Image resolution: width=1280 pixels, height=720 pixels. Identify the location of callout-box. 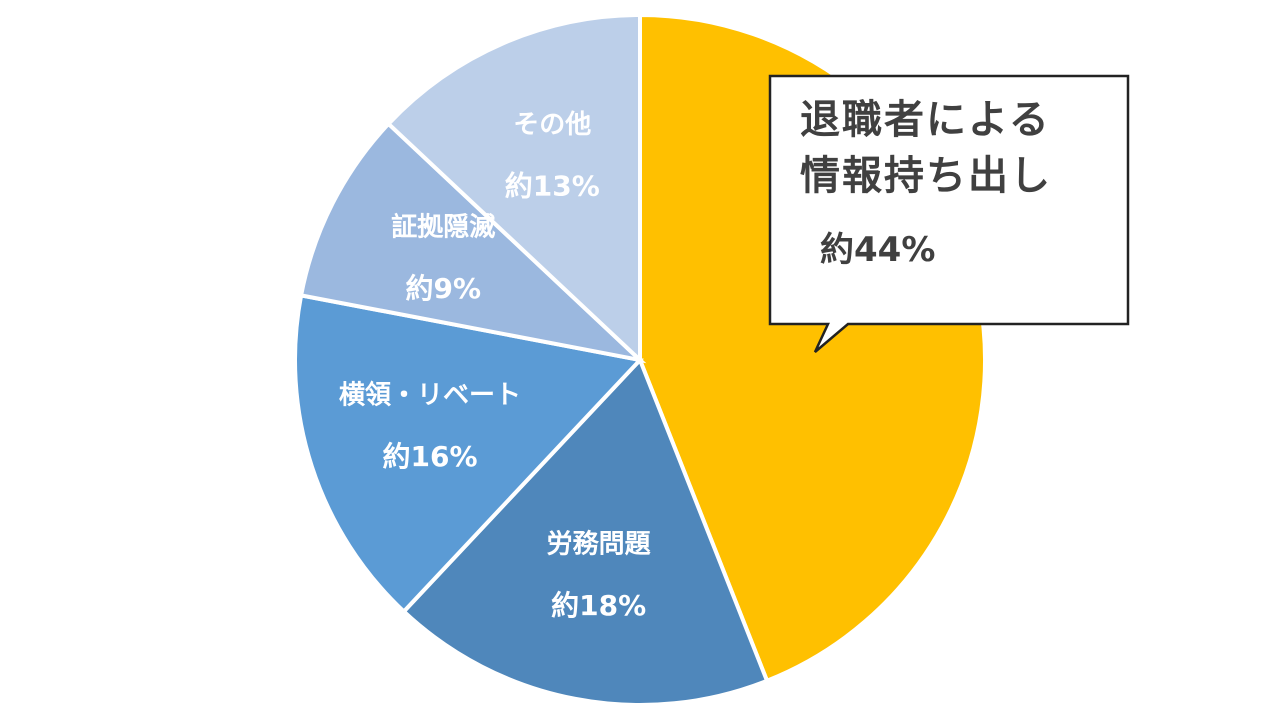
(949, 213).